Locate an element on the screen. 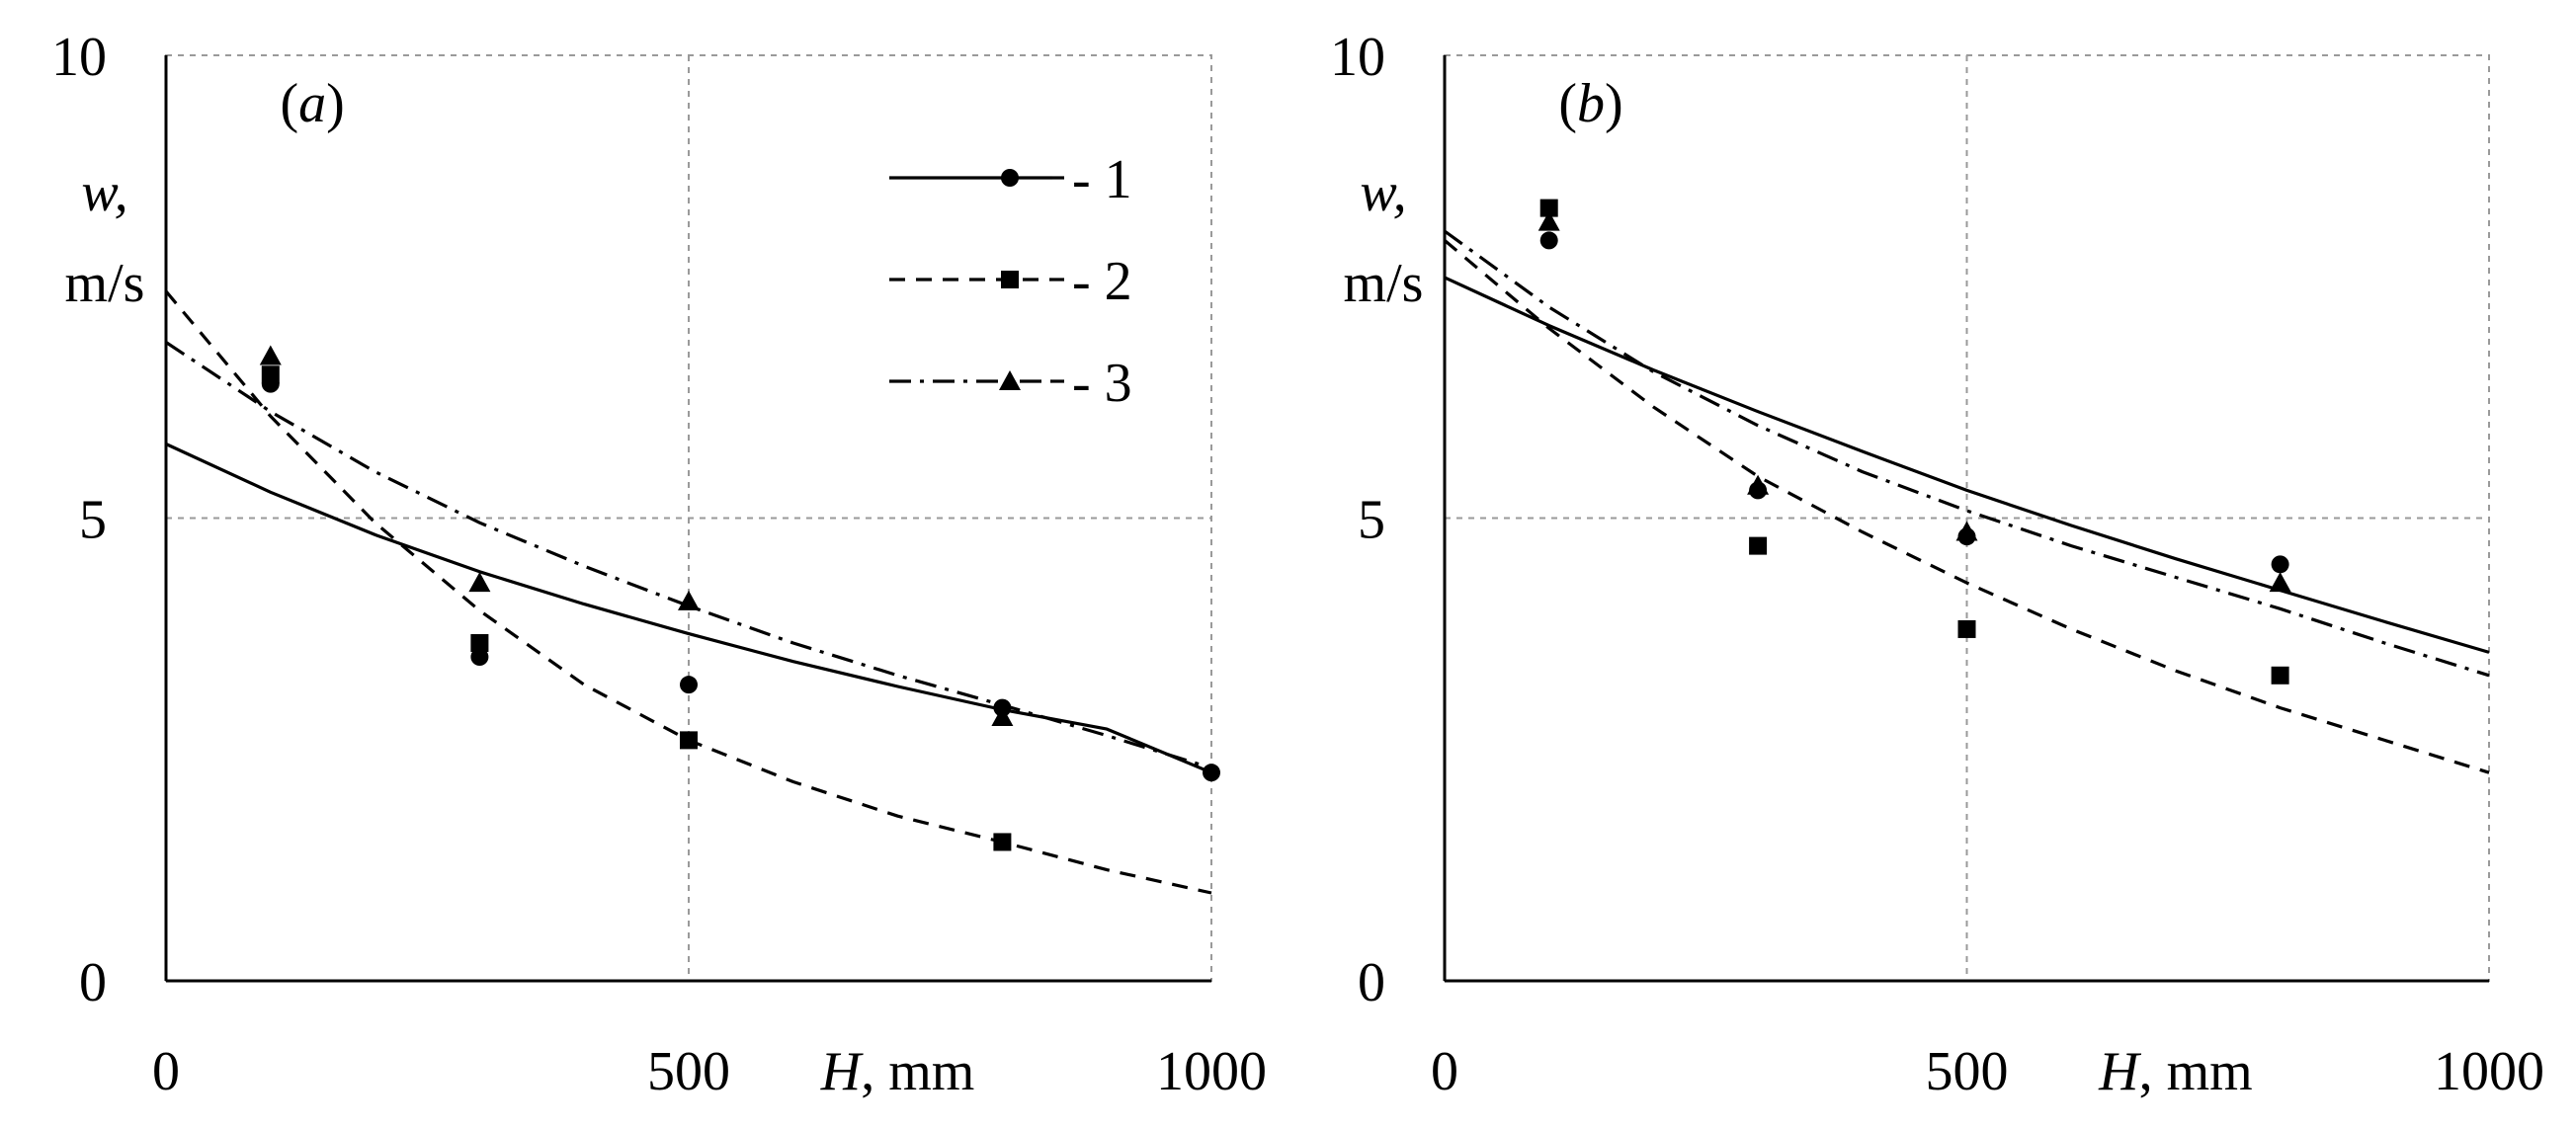 The height and width of the screenshot is (1129, 2576). panel-b-x-axis-title: H, mm is located at coordinates (2175, 1071).